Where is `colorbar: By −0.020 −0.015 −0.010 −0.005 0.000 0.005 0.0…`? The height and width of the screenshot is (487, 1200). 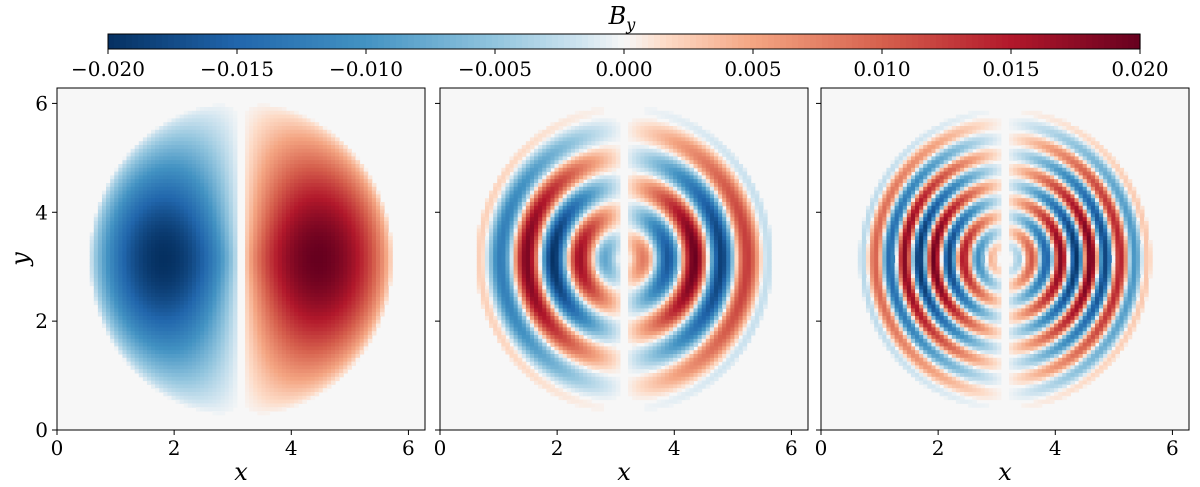 colorbar: By −0.020 −0.015 −0.010 −0.005 0.000 0.005 0.0… is located at coordinates (620, 41).